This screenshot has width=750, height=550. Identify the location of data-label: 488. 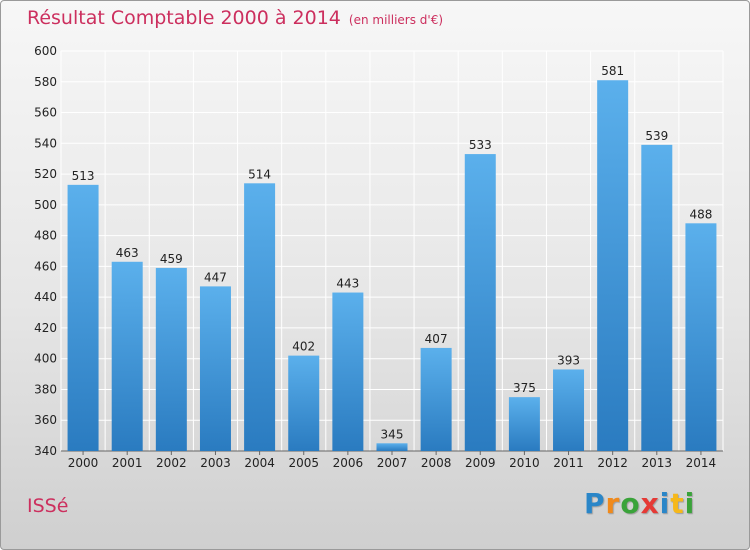
(700, 214).